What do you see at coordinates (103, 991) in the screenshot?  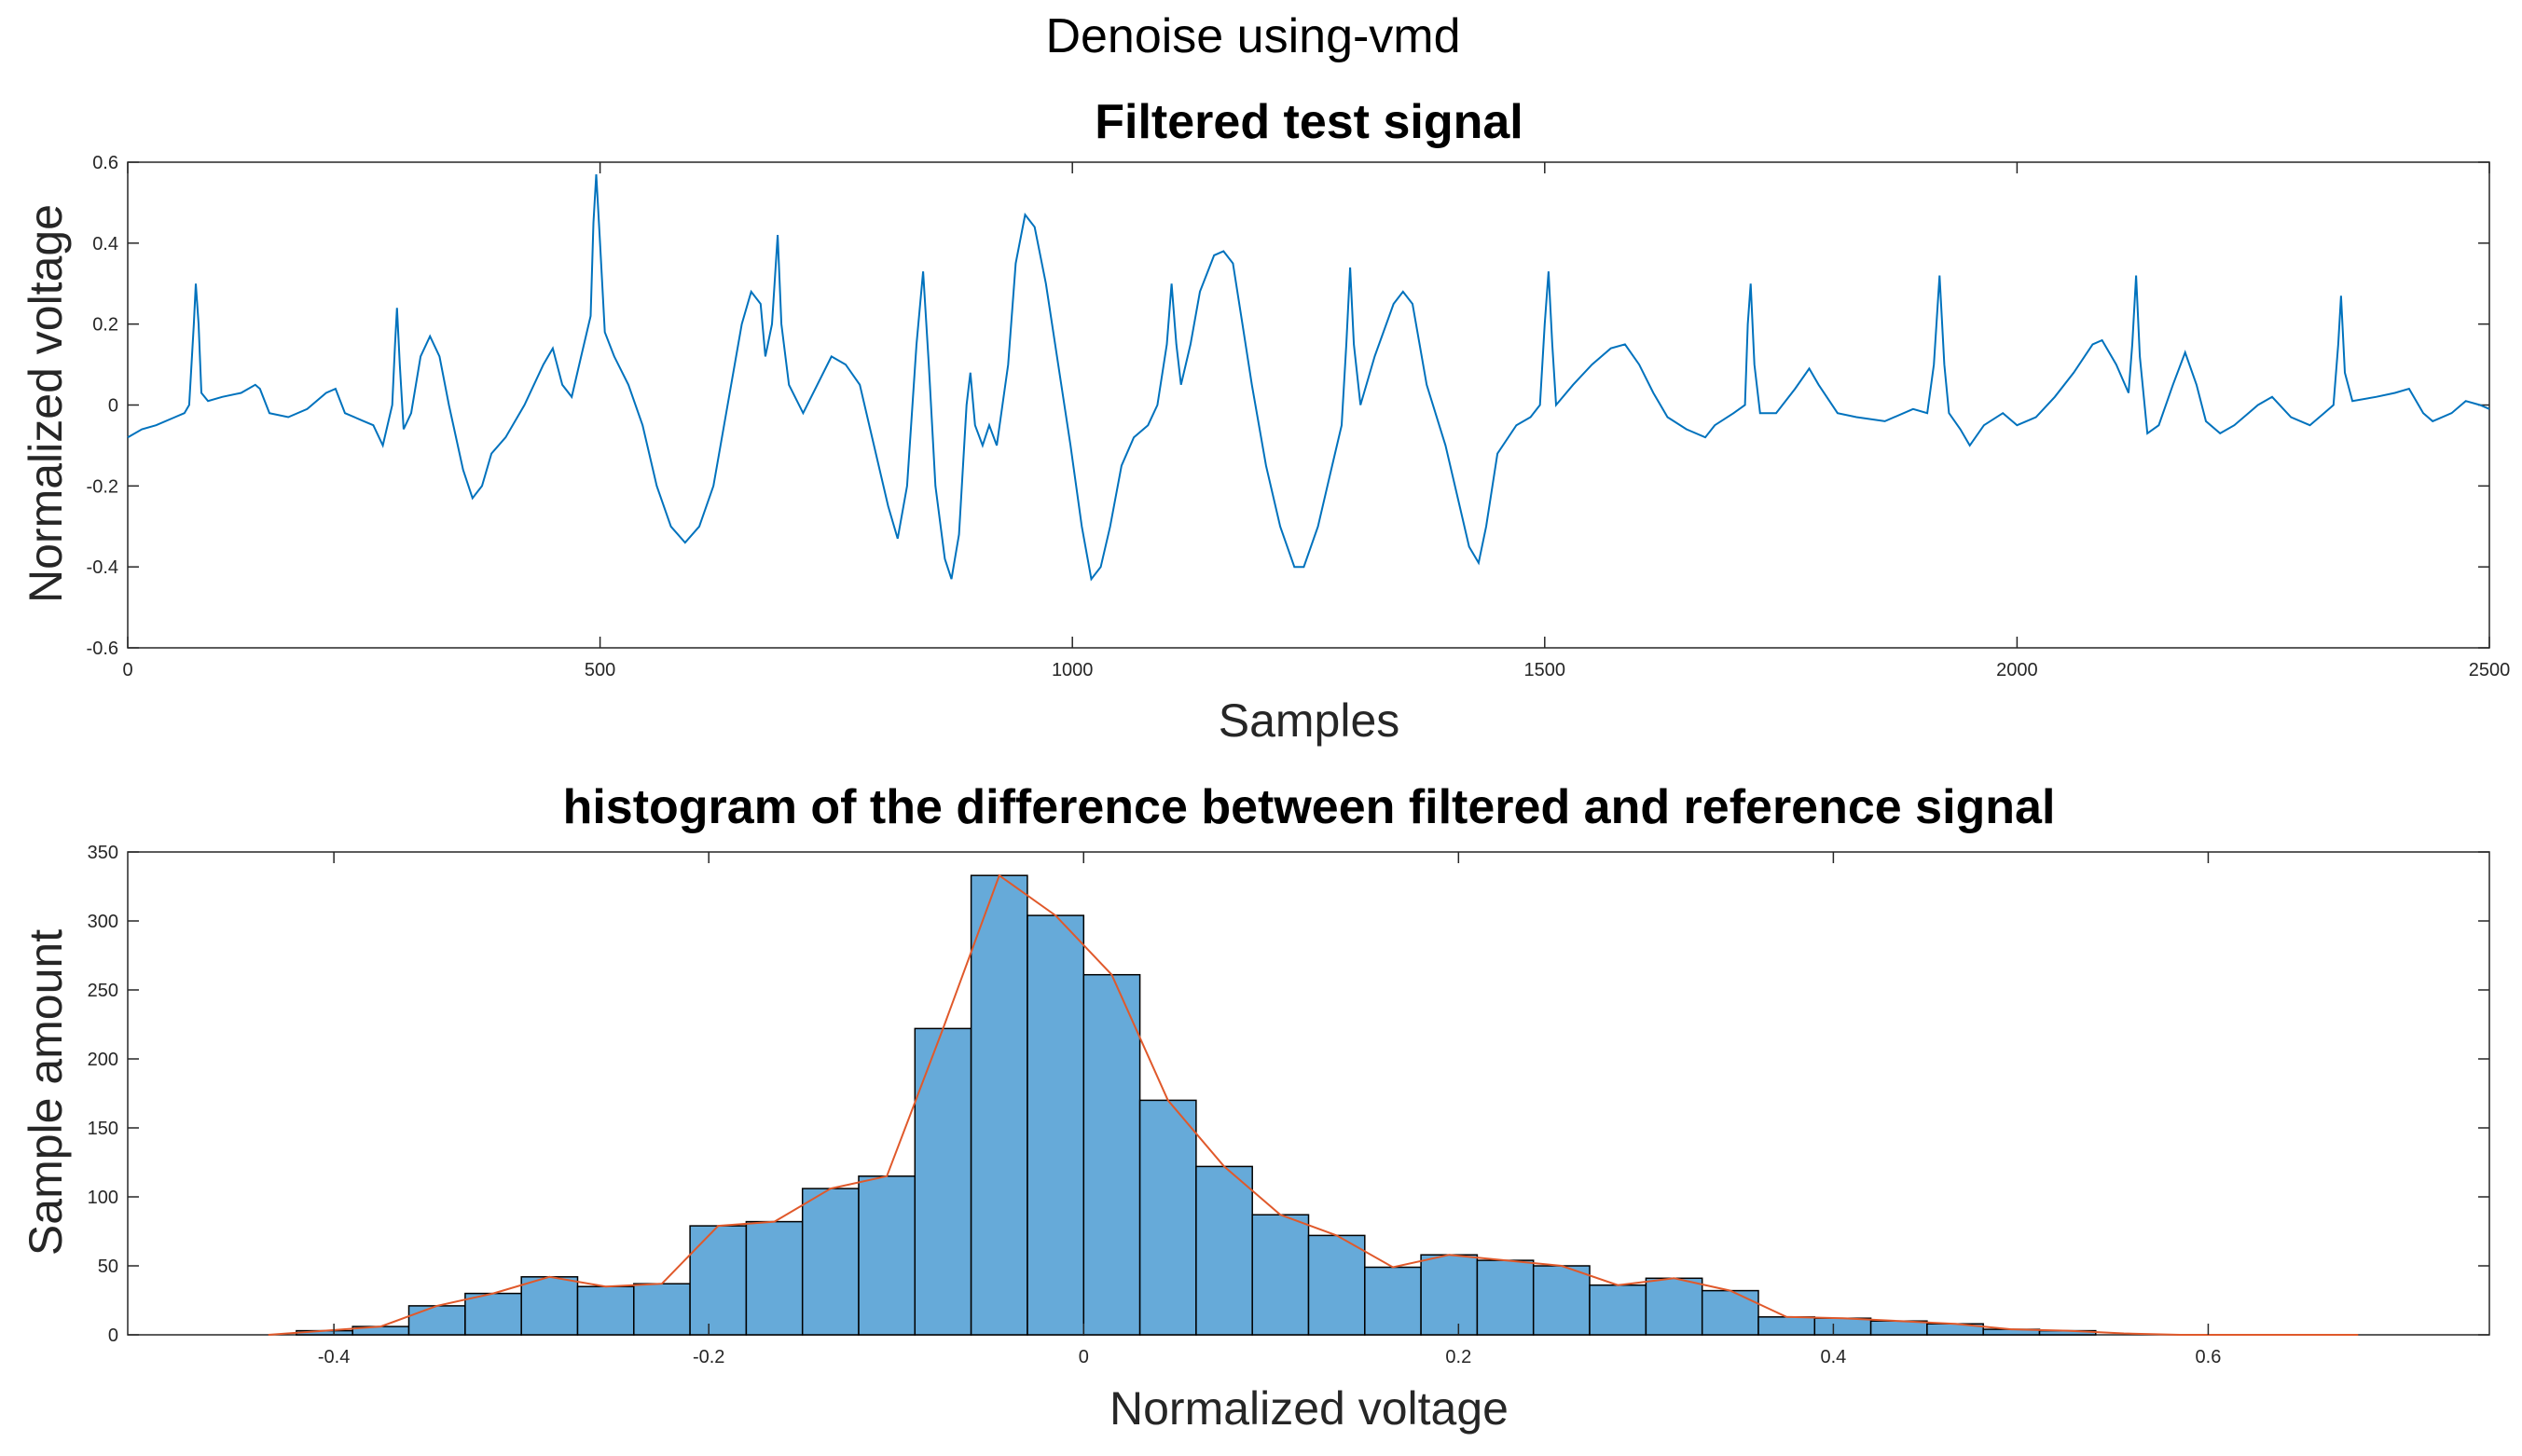 I see `histogram-y-tick-label: 250` at bounding box center [103, 991].